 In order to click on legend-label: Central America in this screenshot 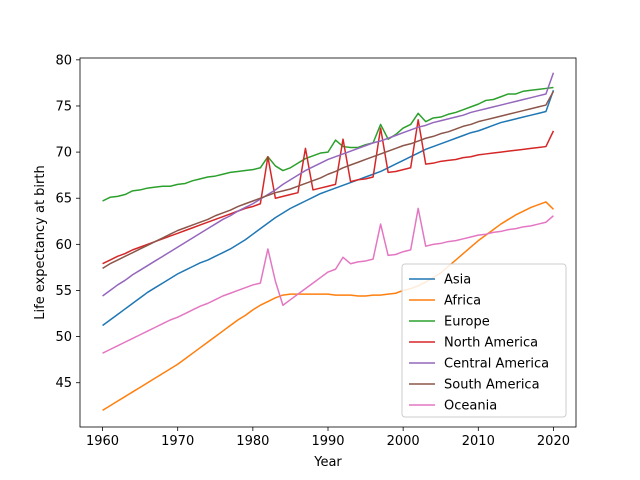, I will do `click(496, 364)`.